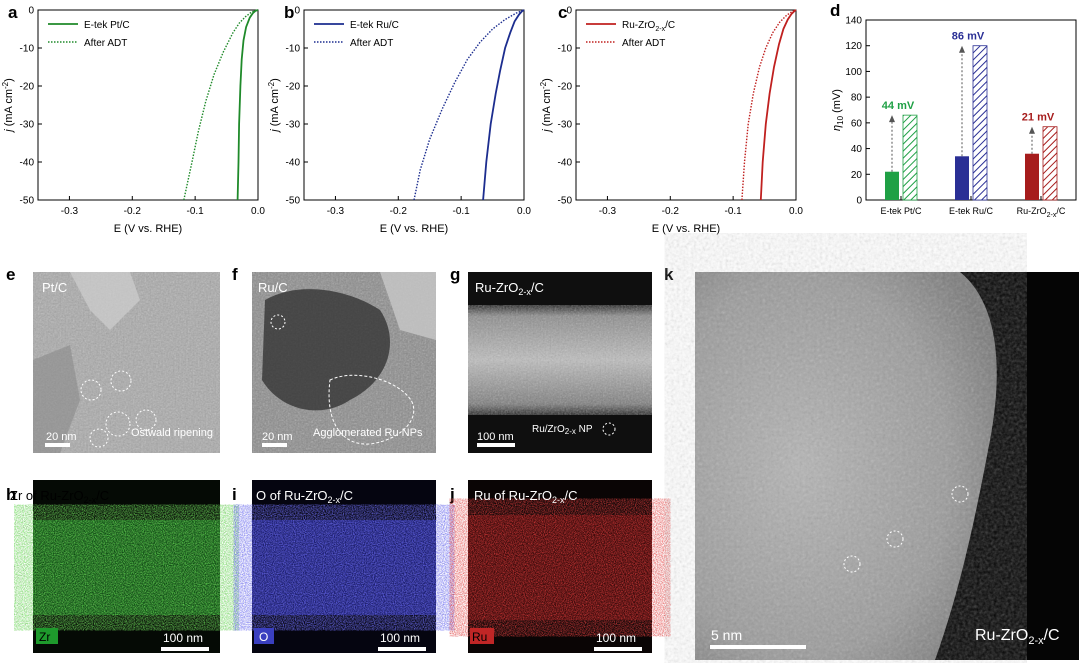  Describe the element at coordinates (857, 149) in the screenshot. I see `y-tick-label: 40` at that location.